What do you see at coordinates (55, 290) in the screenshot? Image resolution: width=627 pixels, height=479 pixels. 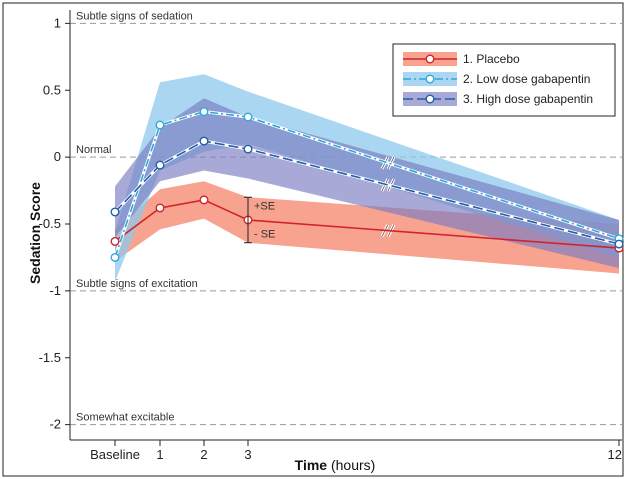 I see `y-tick-label-4: -1` at bounding box center [55, 290].